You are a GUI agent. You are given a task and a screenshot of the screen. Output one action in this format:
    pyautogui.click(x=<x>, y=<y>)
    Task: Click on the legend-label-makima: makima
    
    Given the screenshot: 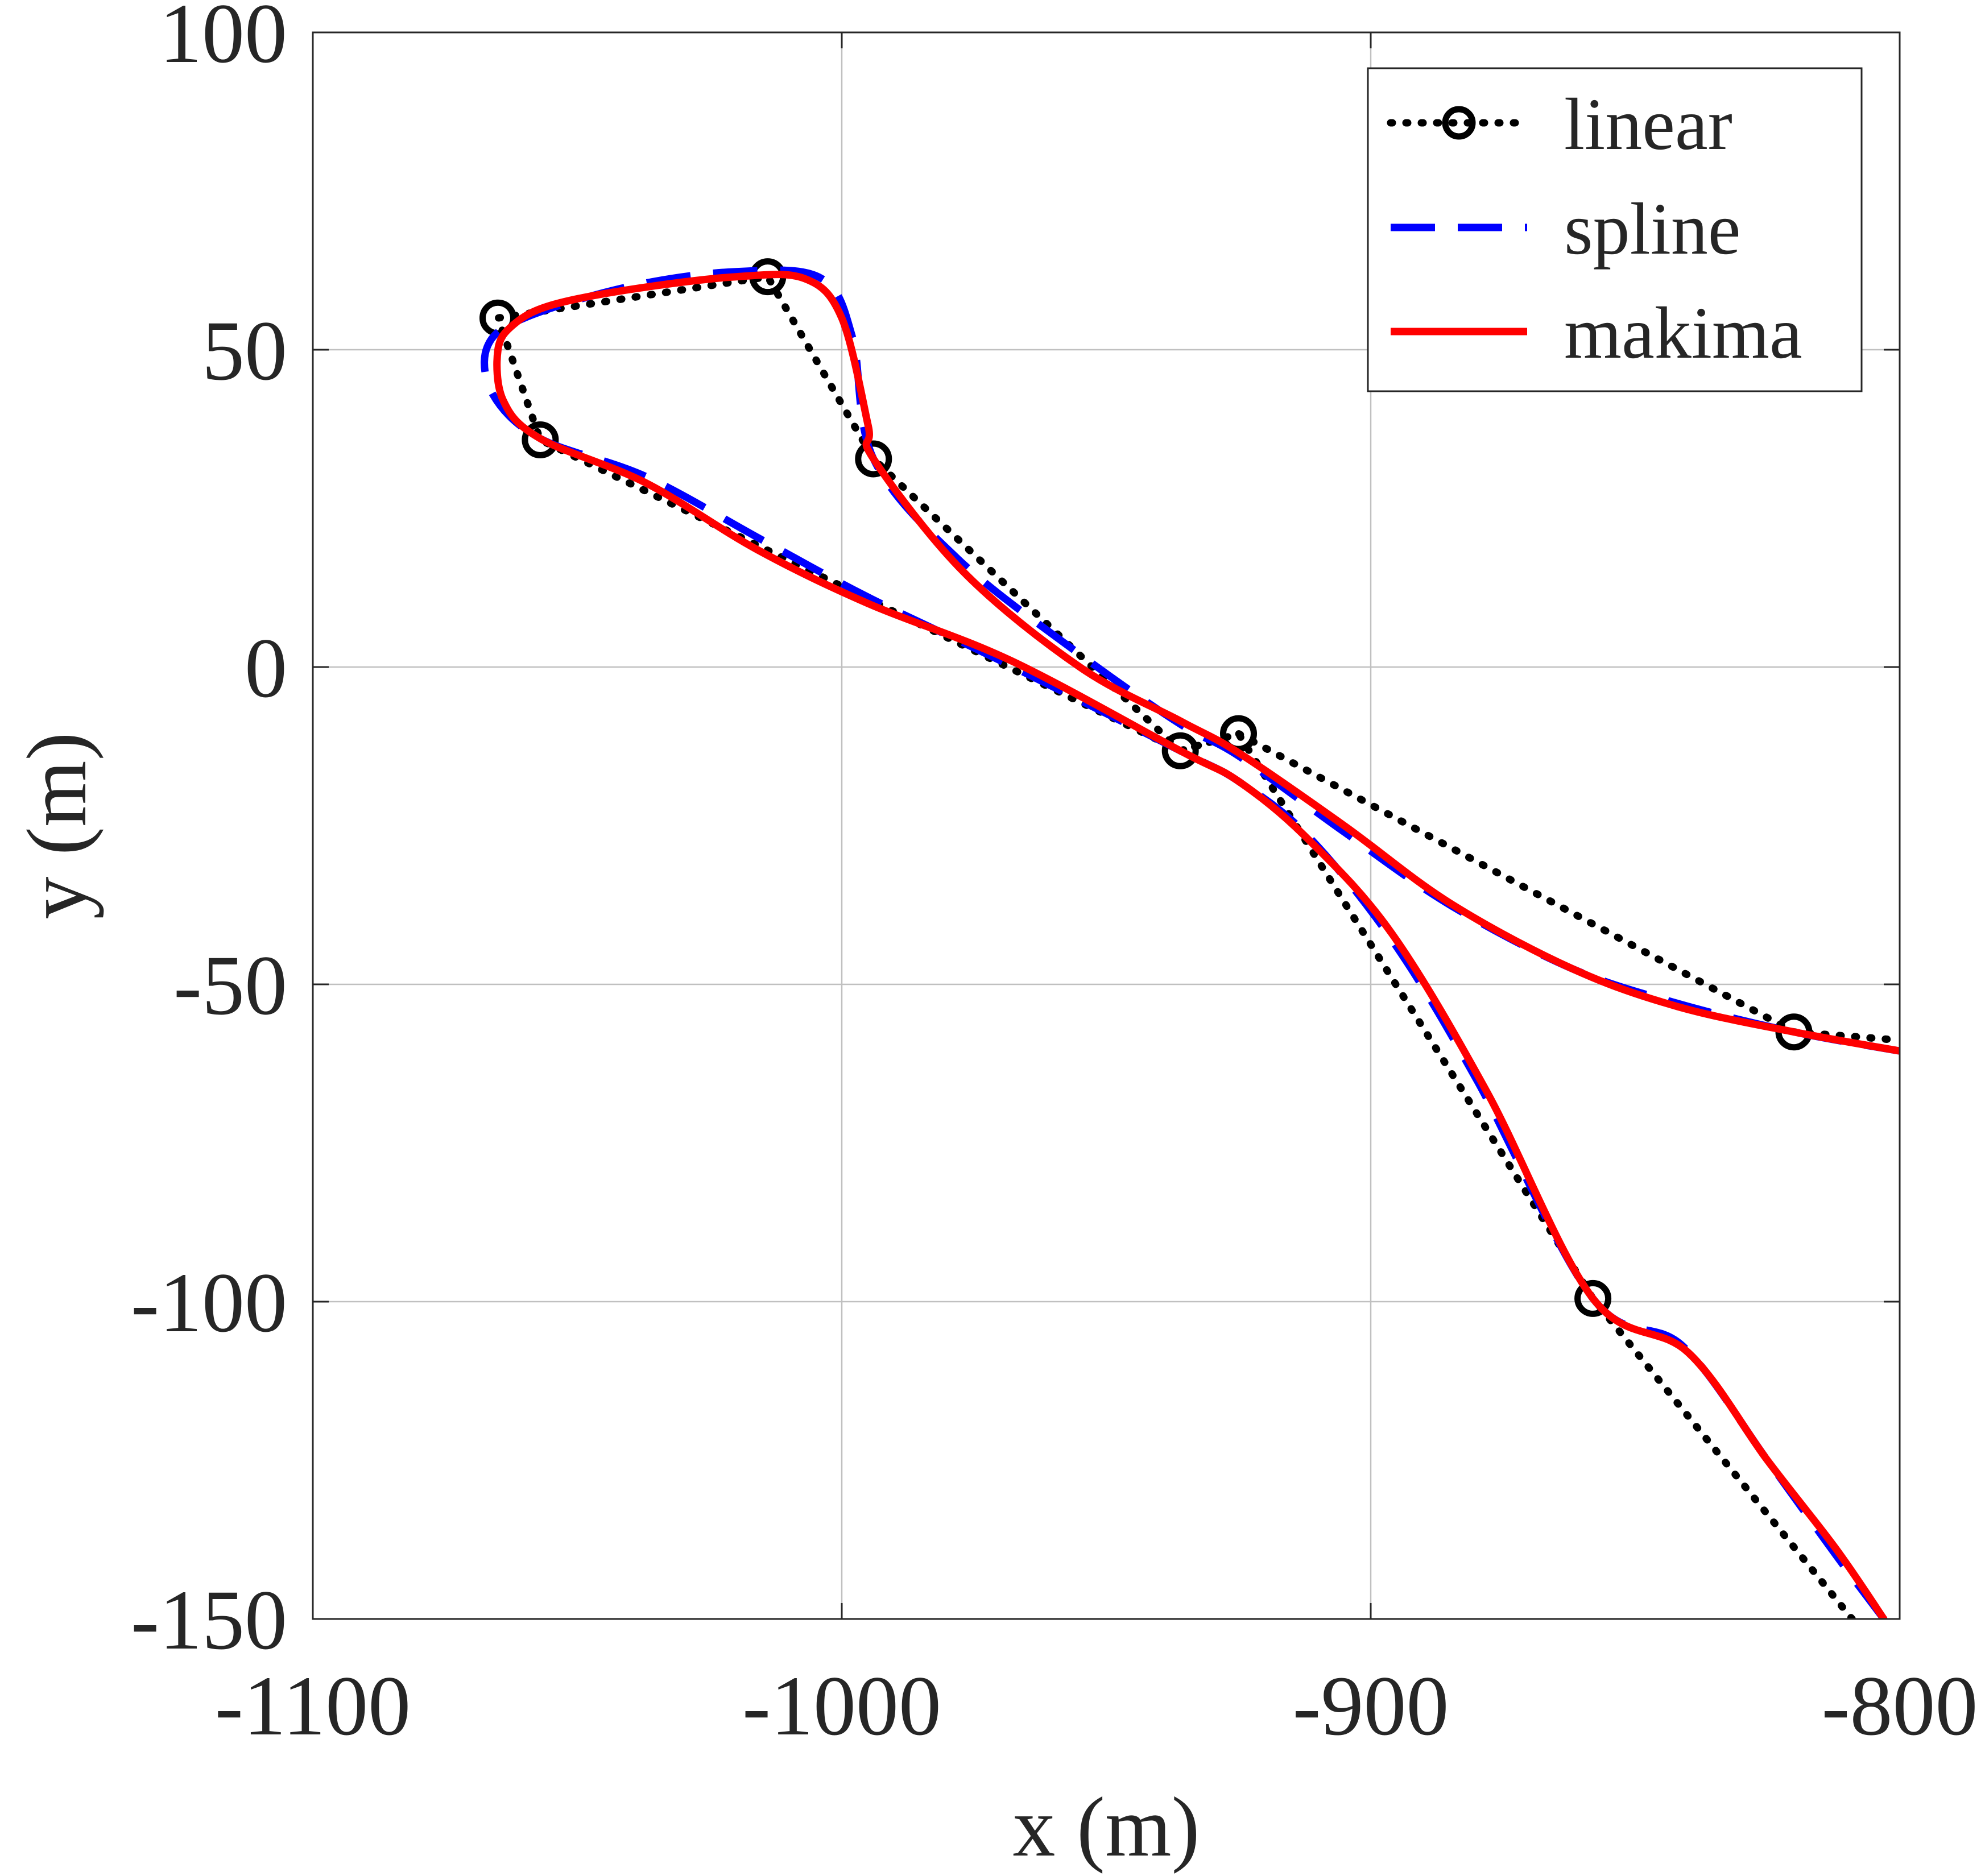 What is the action you would take?
    pyautogui.click(x=1683, y=333)
    